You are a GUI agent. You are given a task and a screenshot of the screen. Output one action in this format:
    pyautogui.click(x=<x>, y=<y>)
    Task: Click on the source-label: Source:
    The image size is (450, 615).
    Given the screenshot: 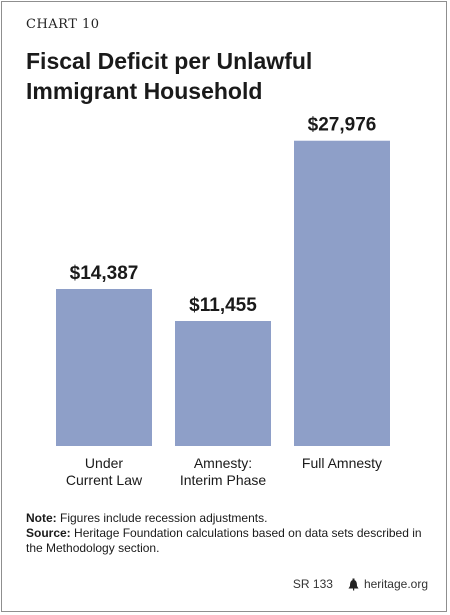 What is the action you would take?
    pyautogui.click(x=48, y=533)
    